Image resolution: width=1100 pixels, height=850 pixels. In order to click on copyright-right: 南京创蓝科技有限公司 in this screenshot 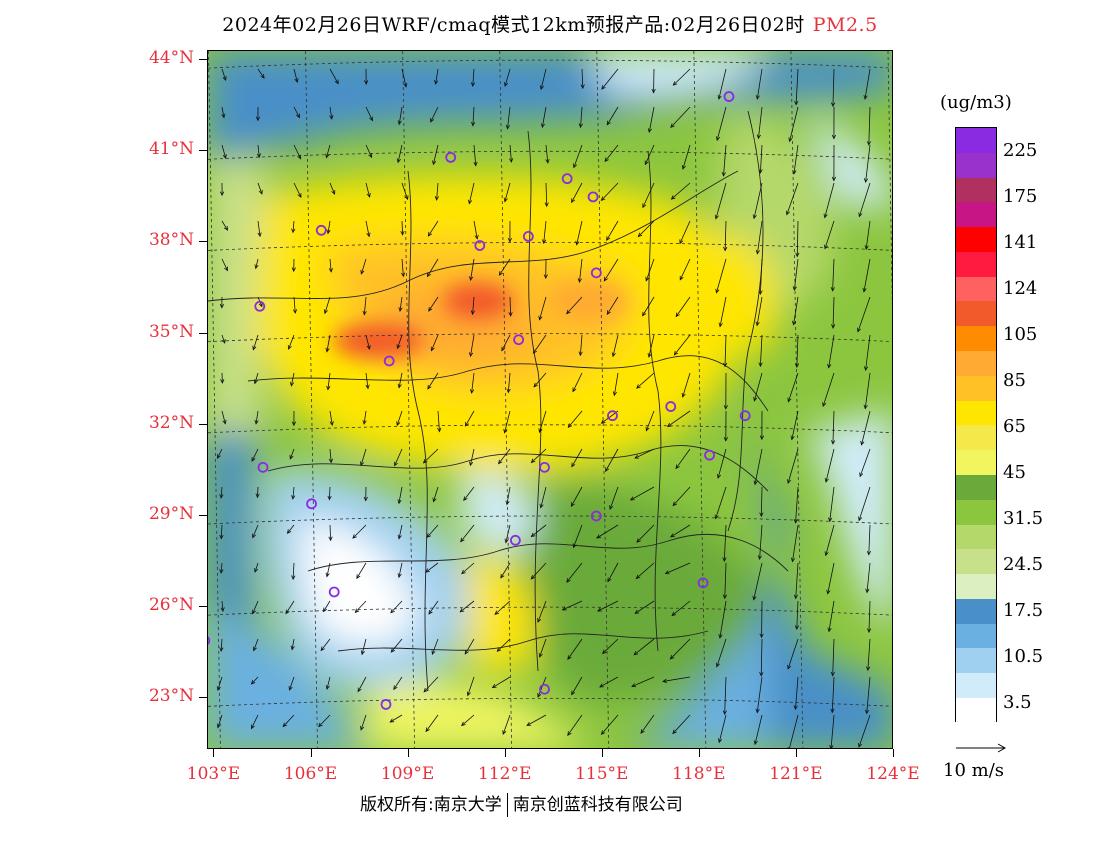, I will do `click(597, 805)`.